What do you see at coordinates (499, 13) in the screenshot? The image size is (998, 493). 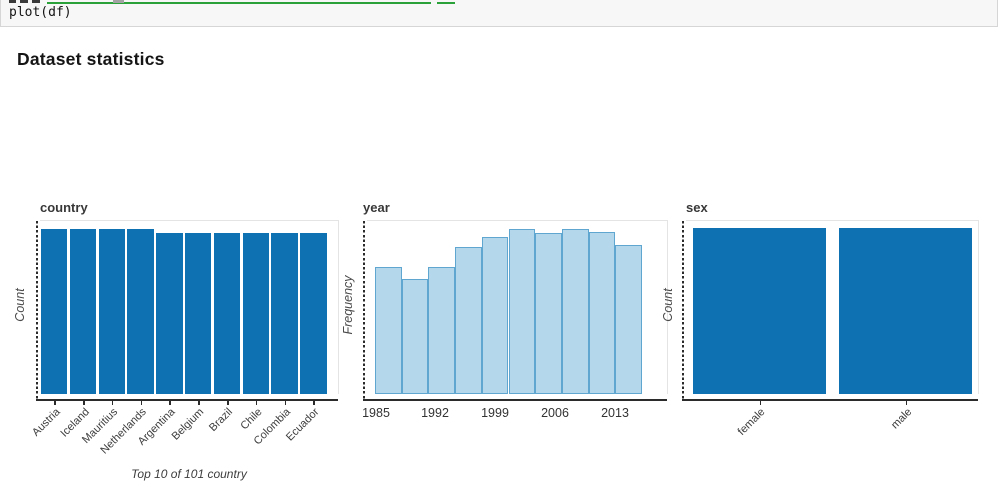 I see `code-cell: plot(df)` at bounding box center [499, 13].